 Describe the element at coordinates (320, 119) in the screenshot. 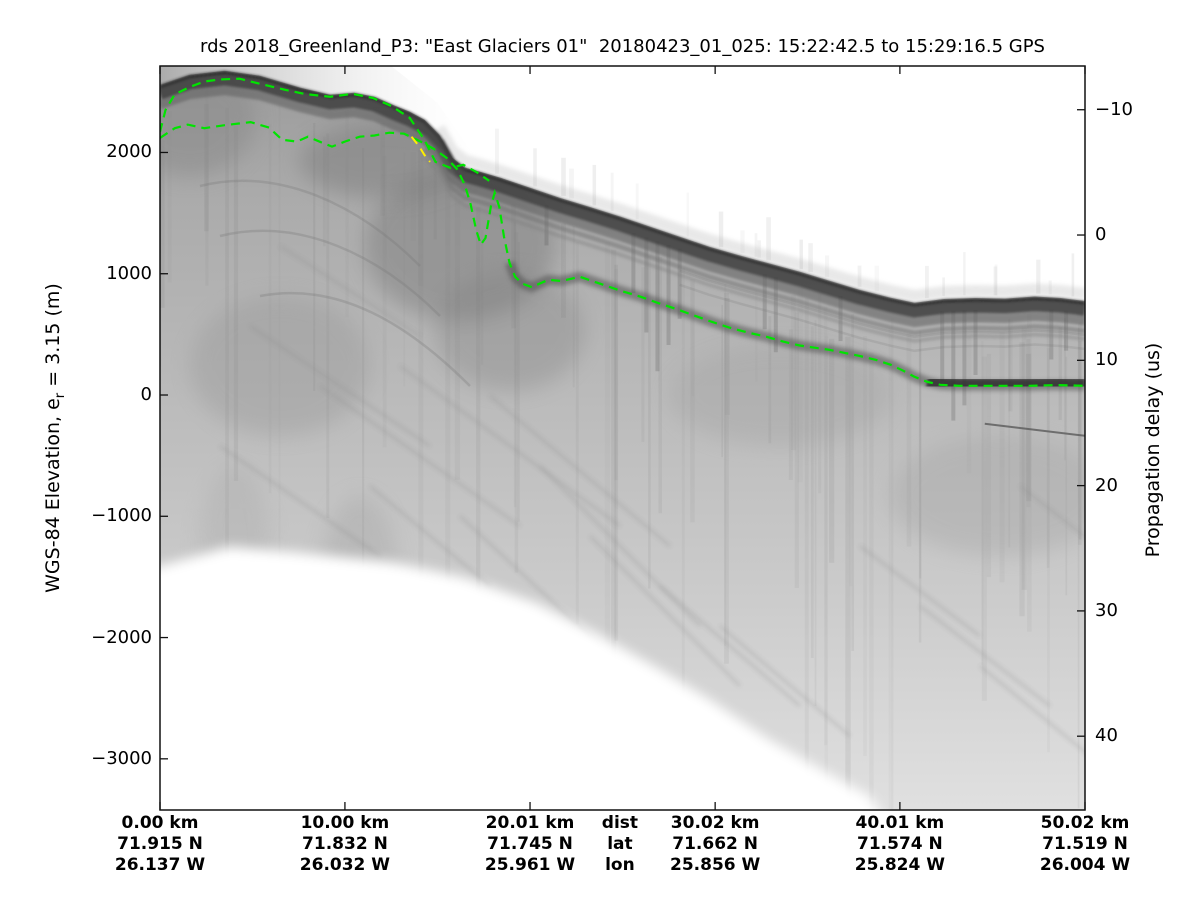

I see `above-surface-haze` at that location.